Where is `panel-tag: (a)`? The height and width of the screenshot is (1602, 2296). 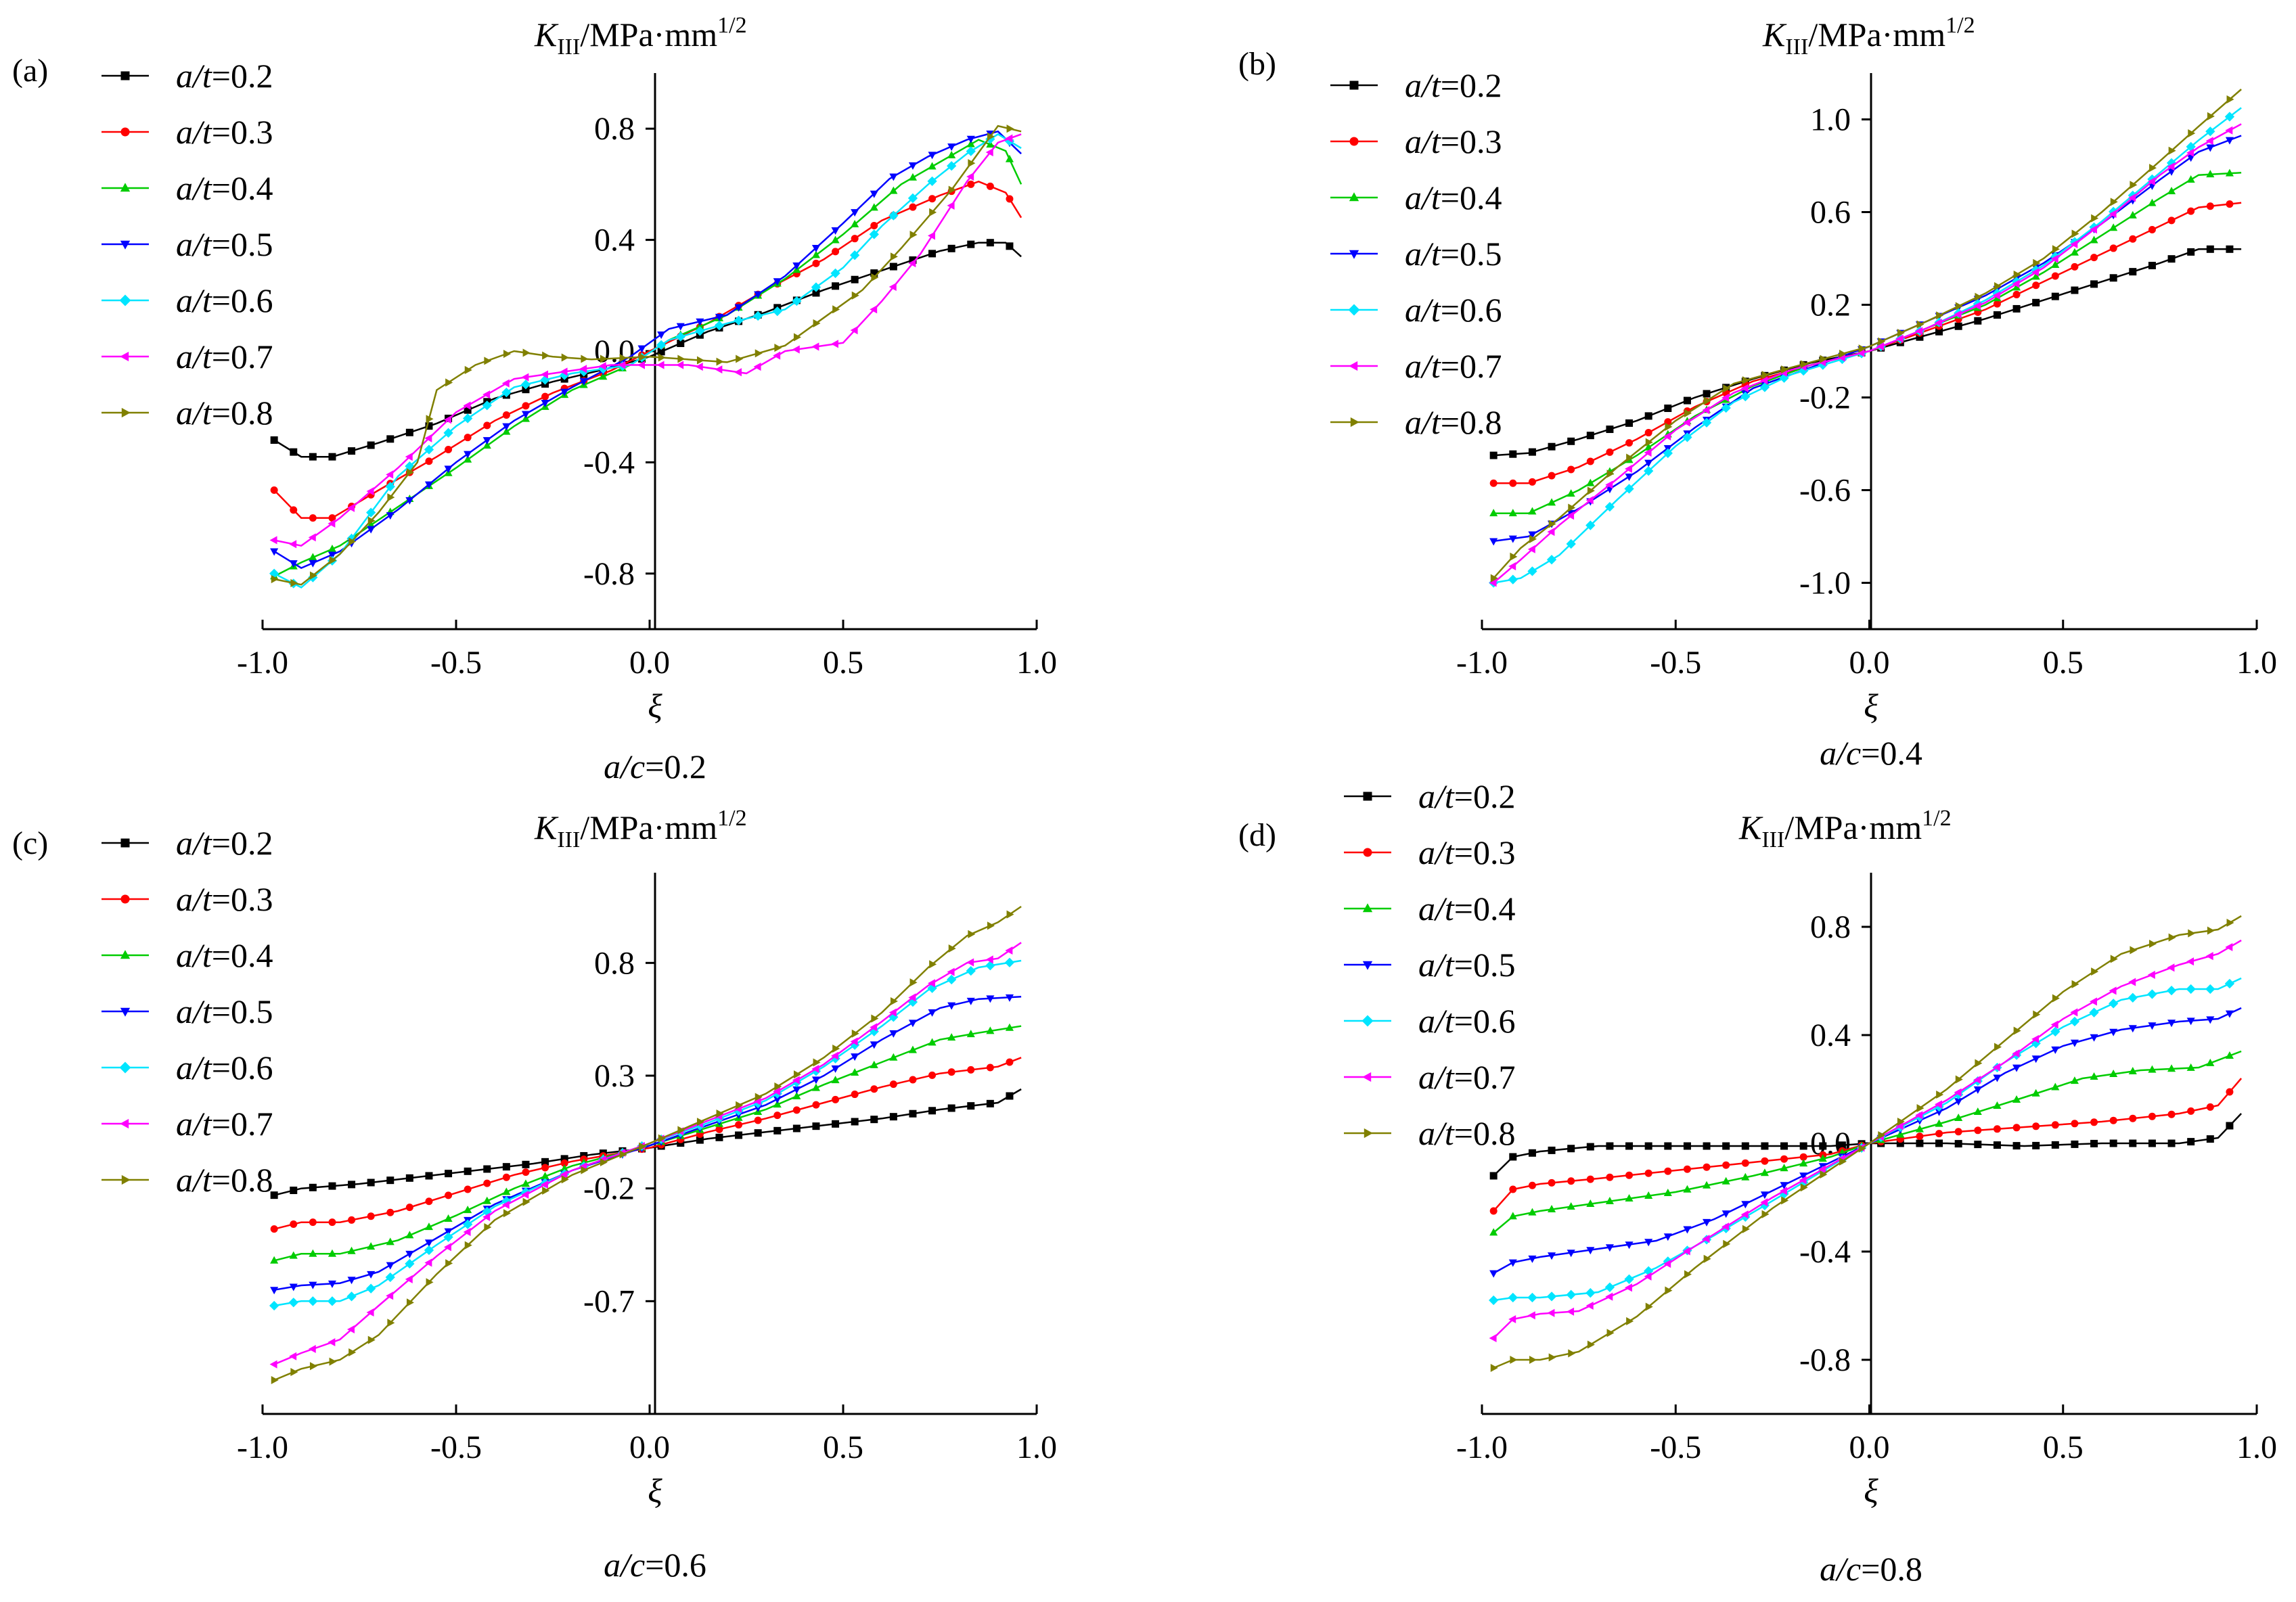 panel-tag: (a) is located at coordinates (30, 71).